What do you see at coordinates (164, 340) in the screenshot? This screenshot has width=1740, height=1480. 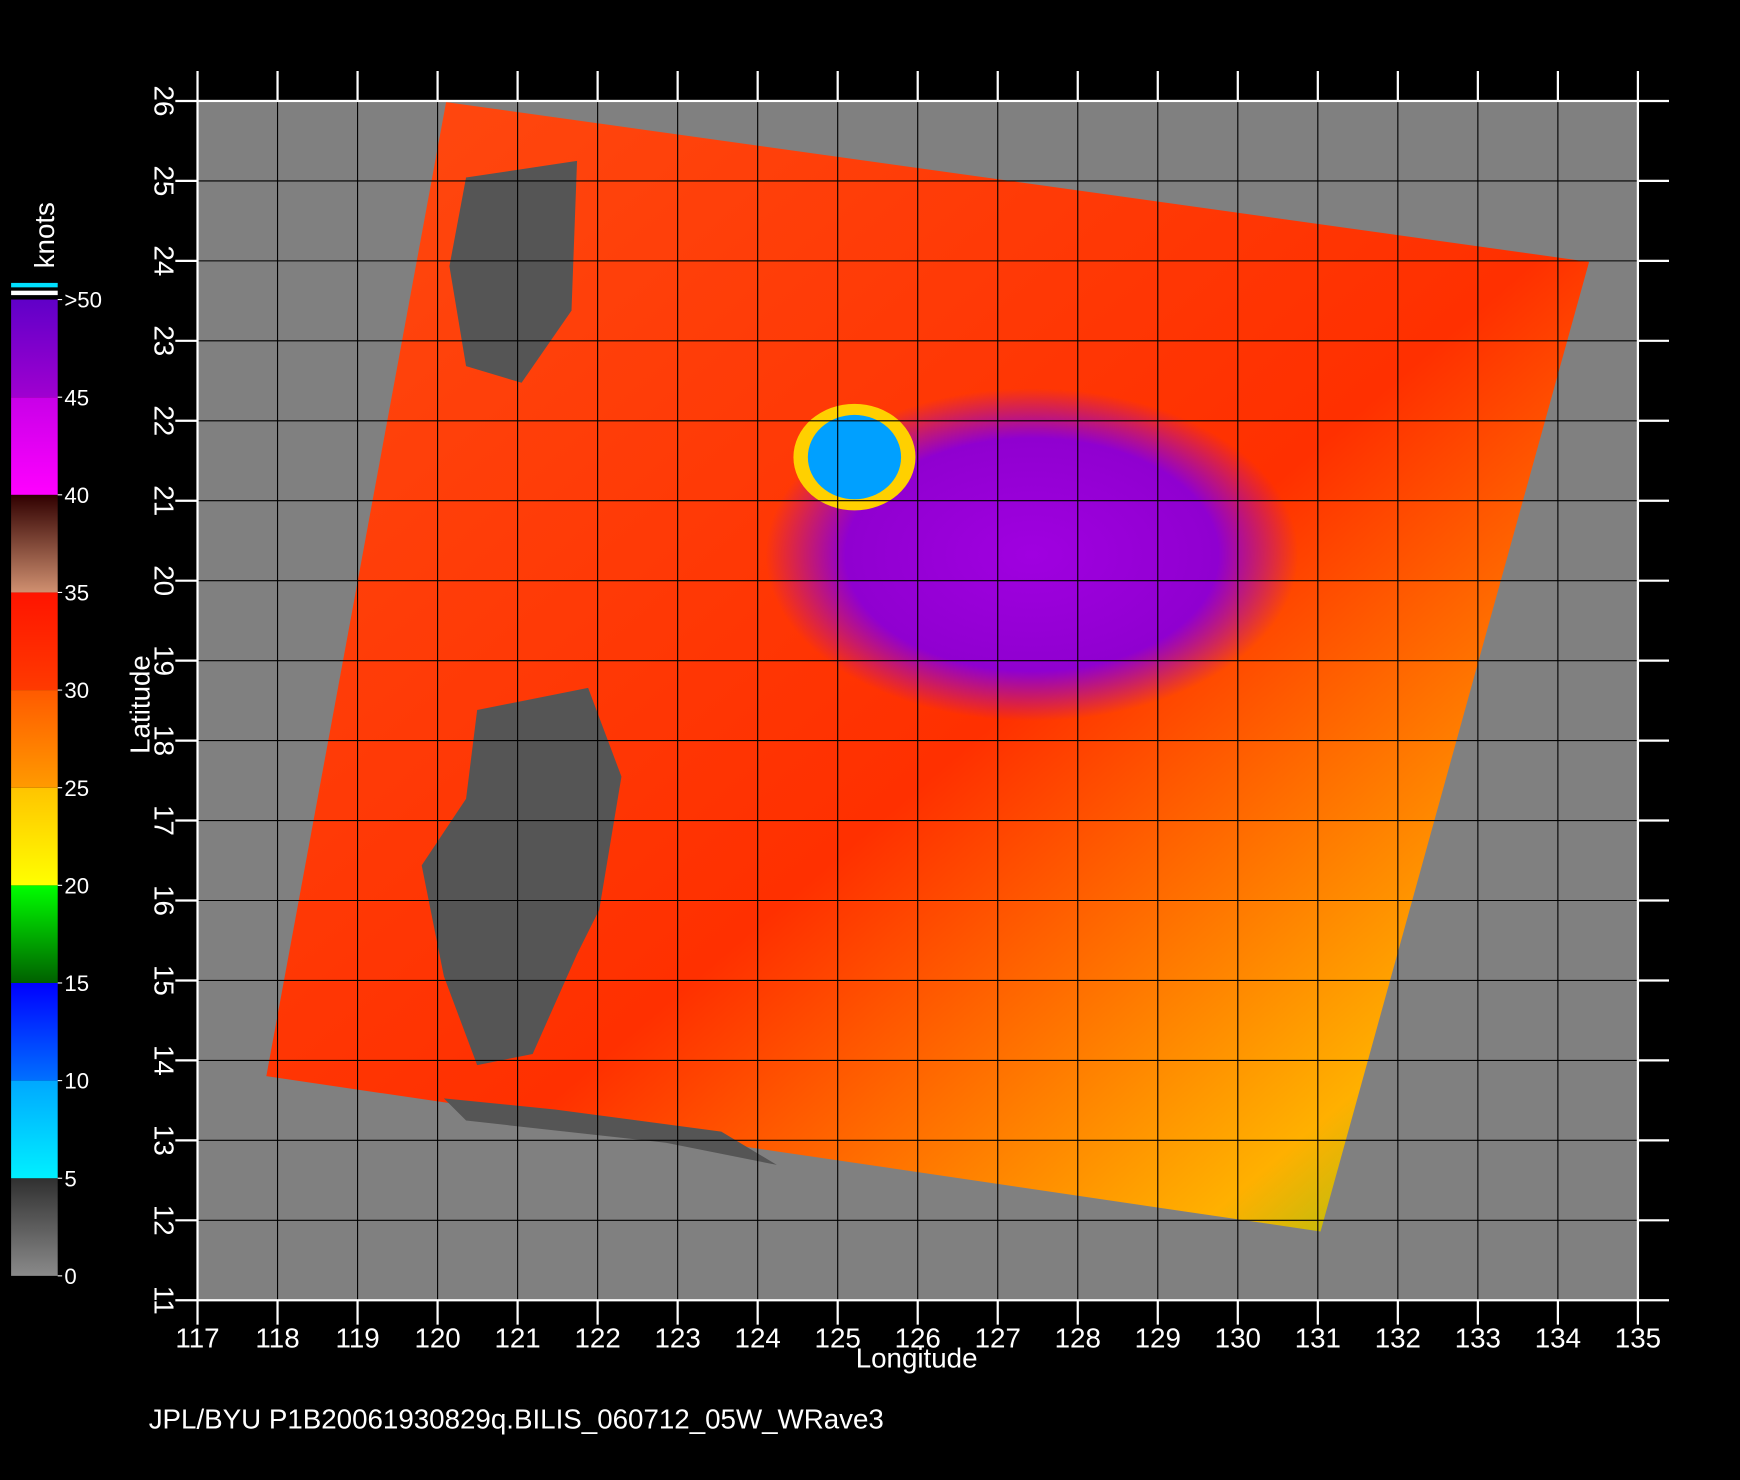 I see `y-tick-label: 23` at bounding box center [164, 340].